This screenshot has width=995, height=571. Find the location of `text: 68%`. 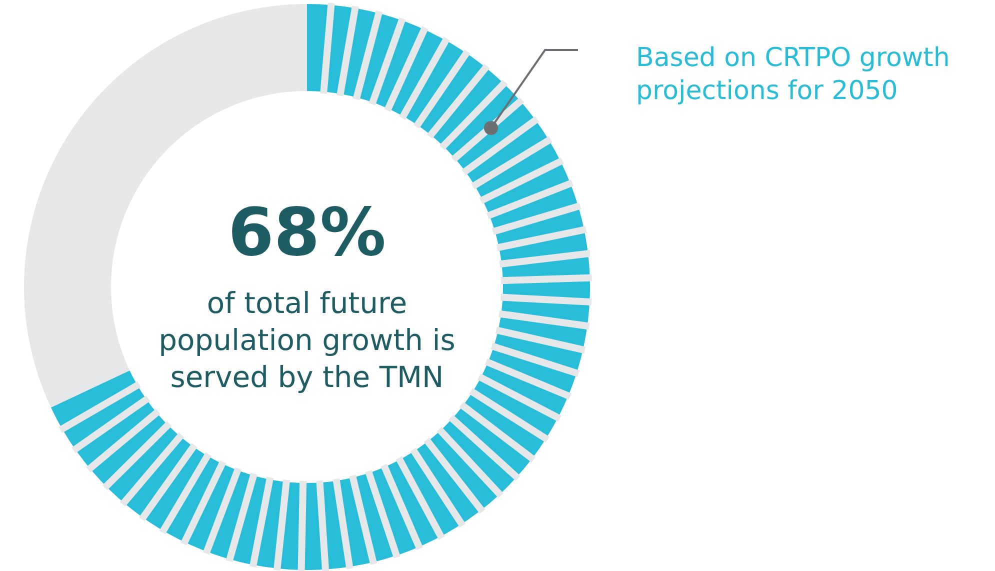

text: 68% is located at coordinates (307, 232).